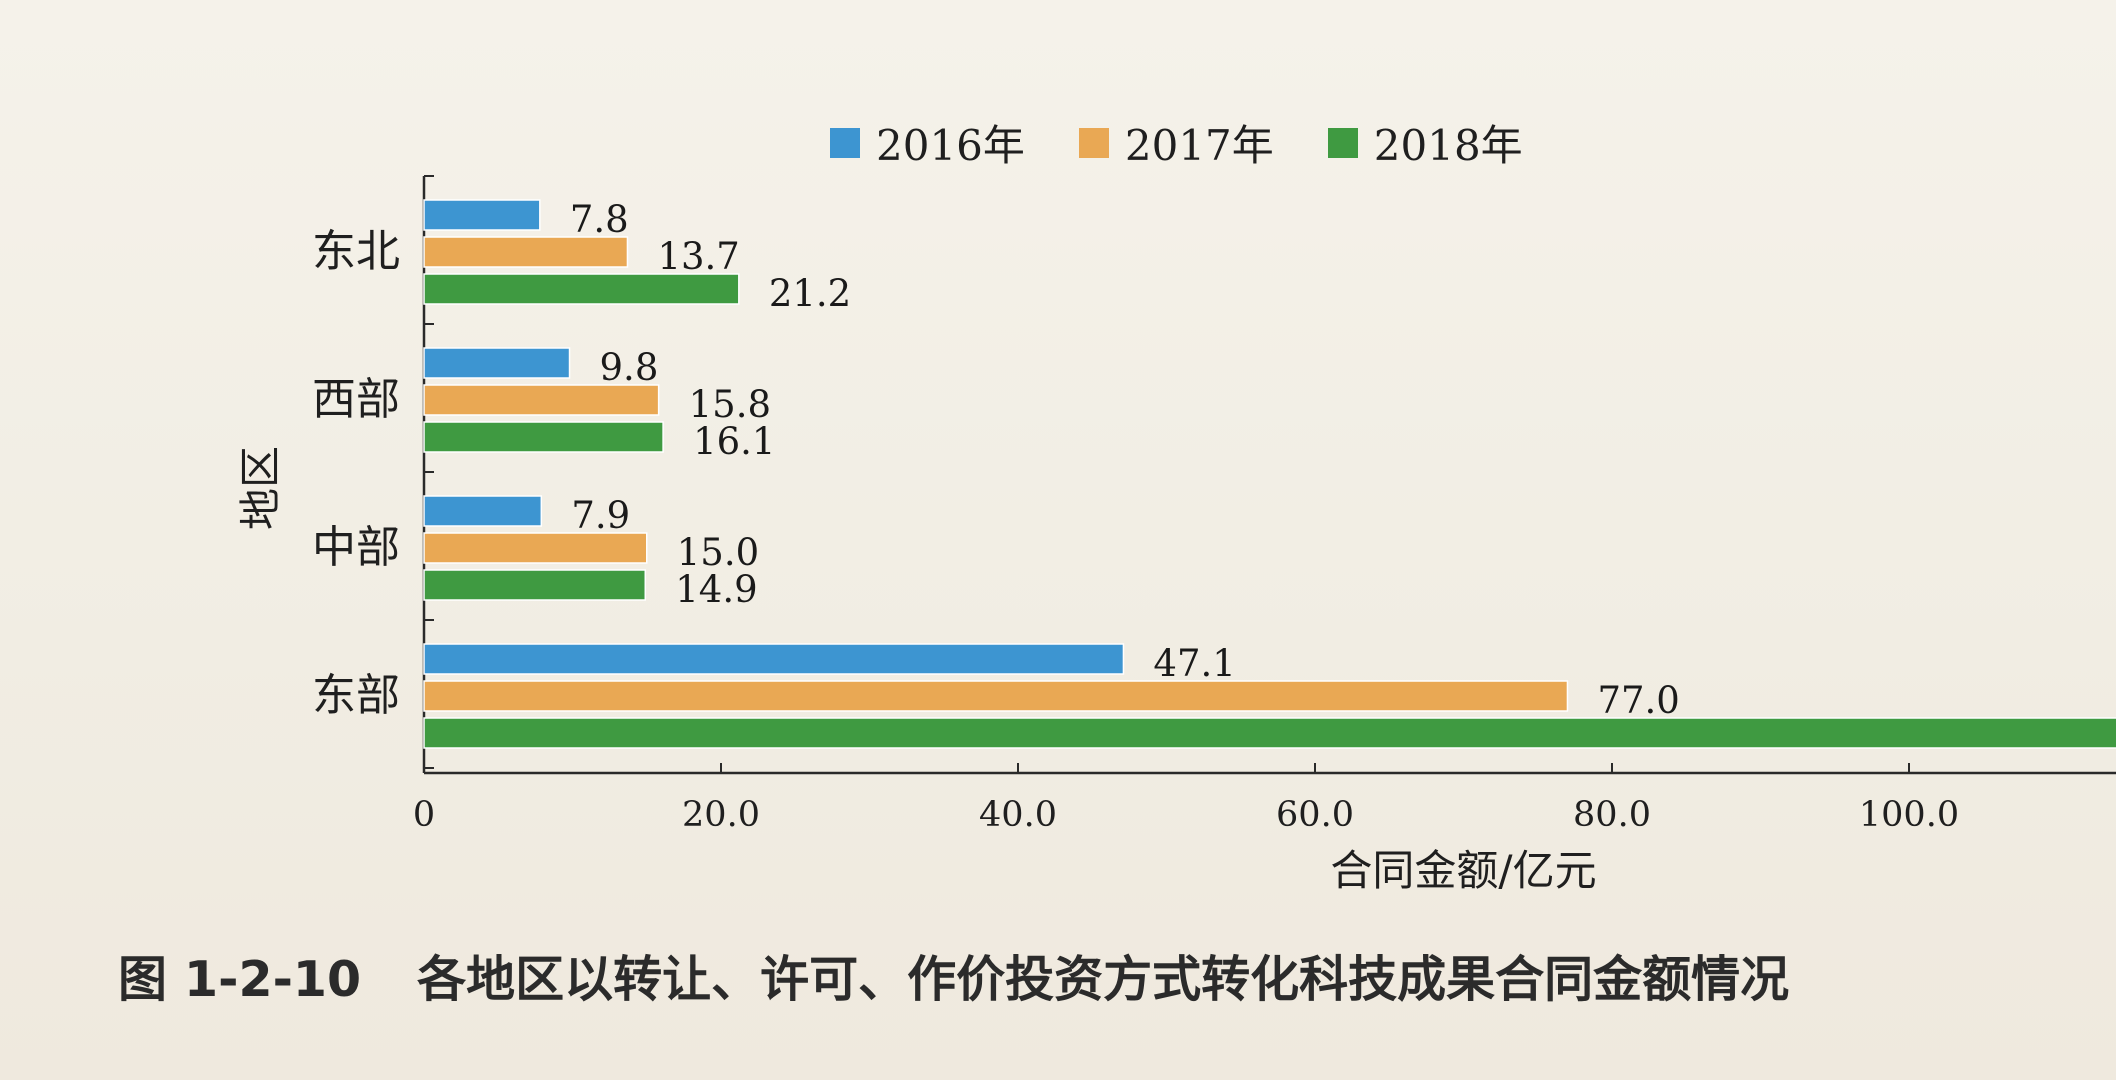  What do you see at coordinates (810, 293) in the screenshot?
I see `value-label: 21.2` at bounding box center [810, 293].